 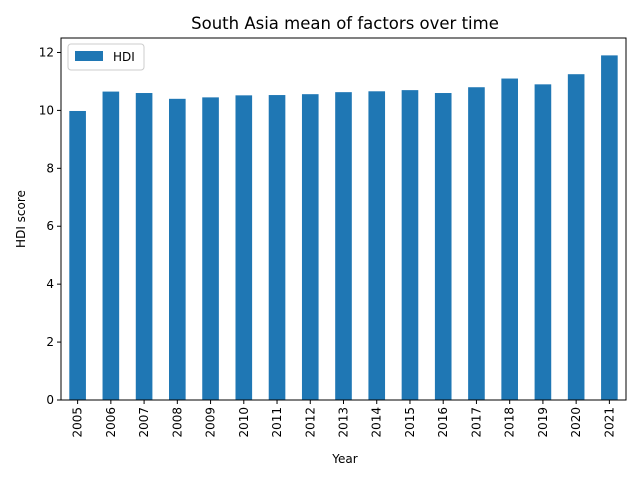 I want to click on legend-box, so click(x=106, y=57).